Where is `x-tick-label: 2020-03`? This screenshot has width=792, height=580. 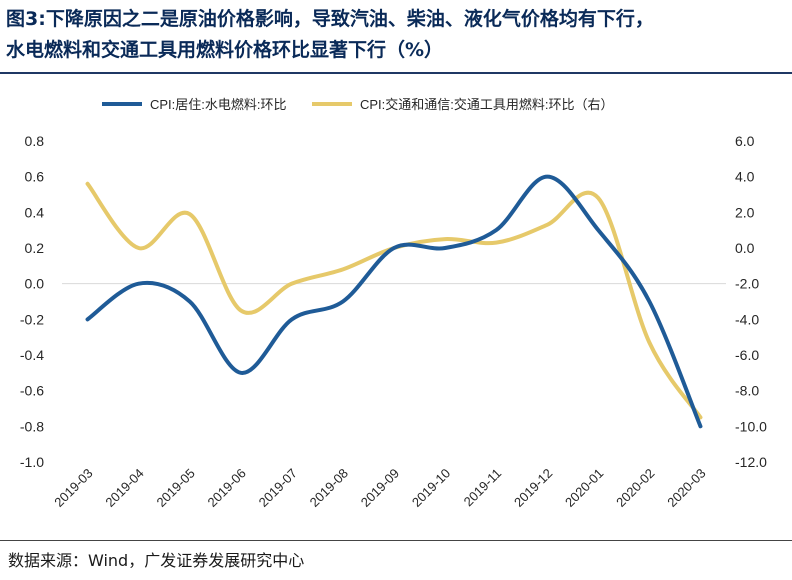
x-tick-label: 2020-03 is located at coordinates (686, 488).